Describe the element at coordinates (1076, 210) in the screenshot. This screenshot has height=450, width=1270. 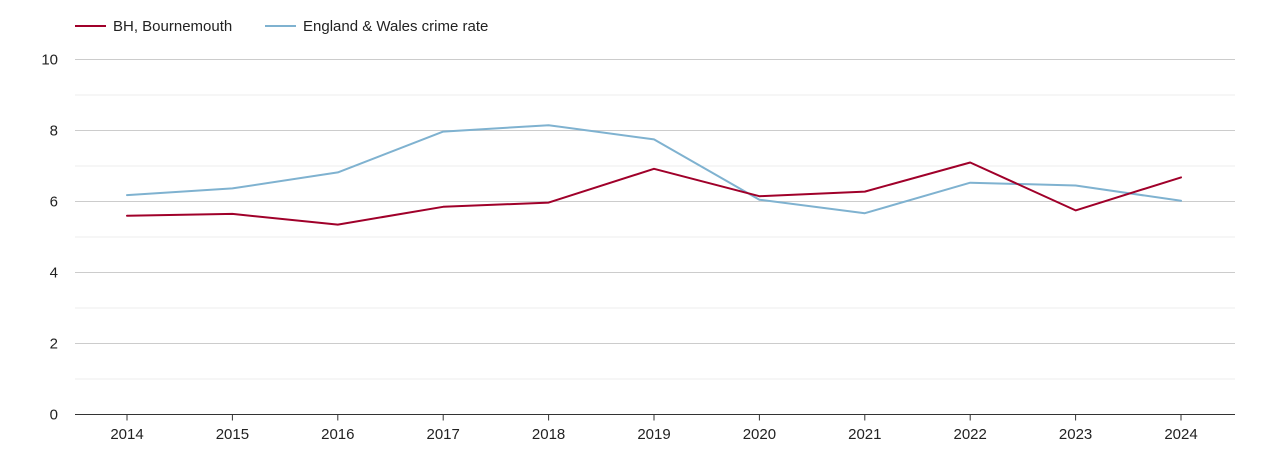
I see `data-point-0-2023` at that location.